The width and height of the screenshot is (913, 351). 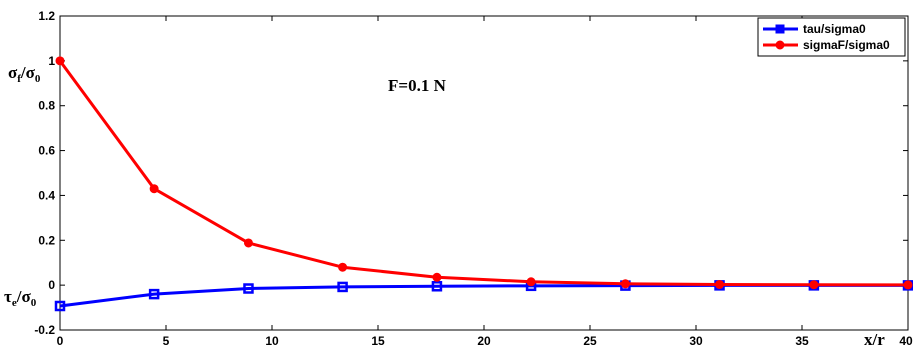 I want to click on x-tick-label: 40, so click(x=906, y=341).